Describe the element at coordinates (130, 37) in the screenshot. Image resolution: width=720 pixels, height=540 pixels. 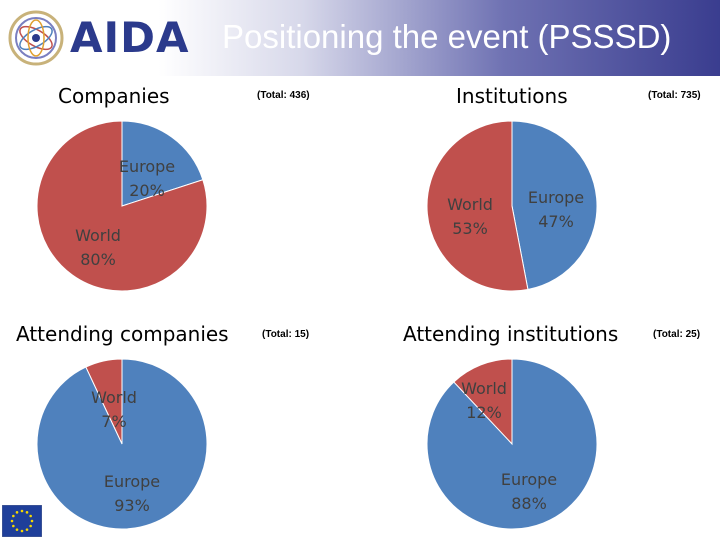
I see `aida-logo-text: AIDA` at that location.